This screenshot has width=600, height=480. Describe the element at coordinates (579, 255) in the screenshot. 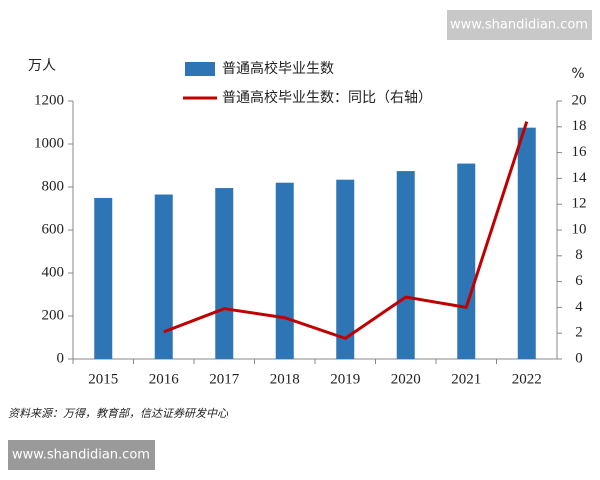

I see `y2-tick-label: 8` at that location.